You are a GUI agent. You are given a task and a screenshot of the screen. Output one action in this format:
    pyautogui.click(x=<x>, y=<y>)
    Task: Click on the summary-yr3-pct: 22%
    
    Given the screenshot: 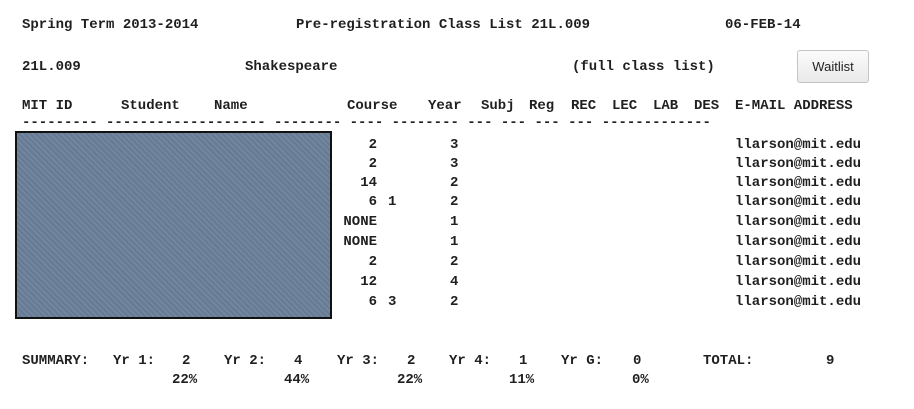 What is the action you would take?
    pyautogui.click(x=410, y=380)
    